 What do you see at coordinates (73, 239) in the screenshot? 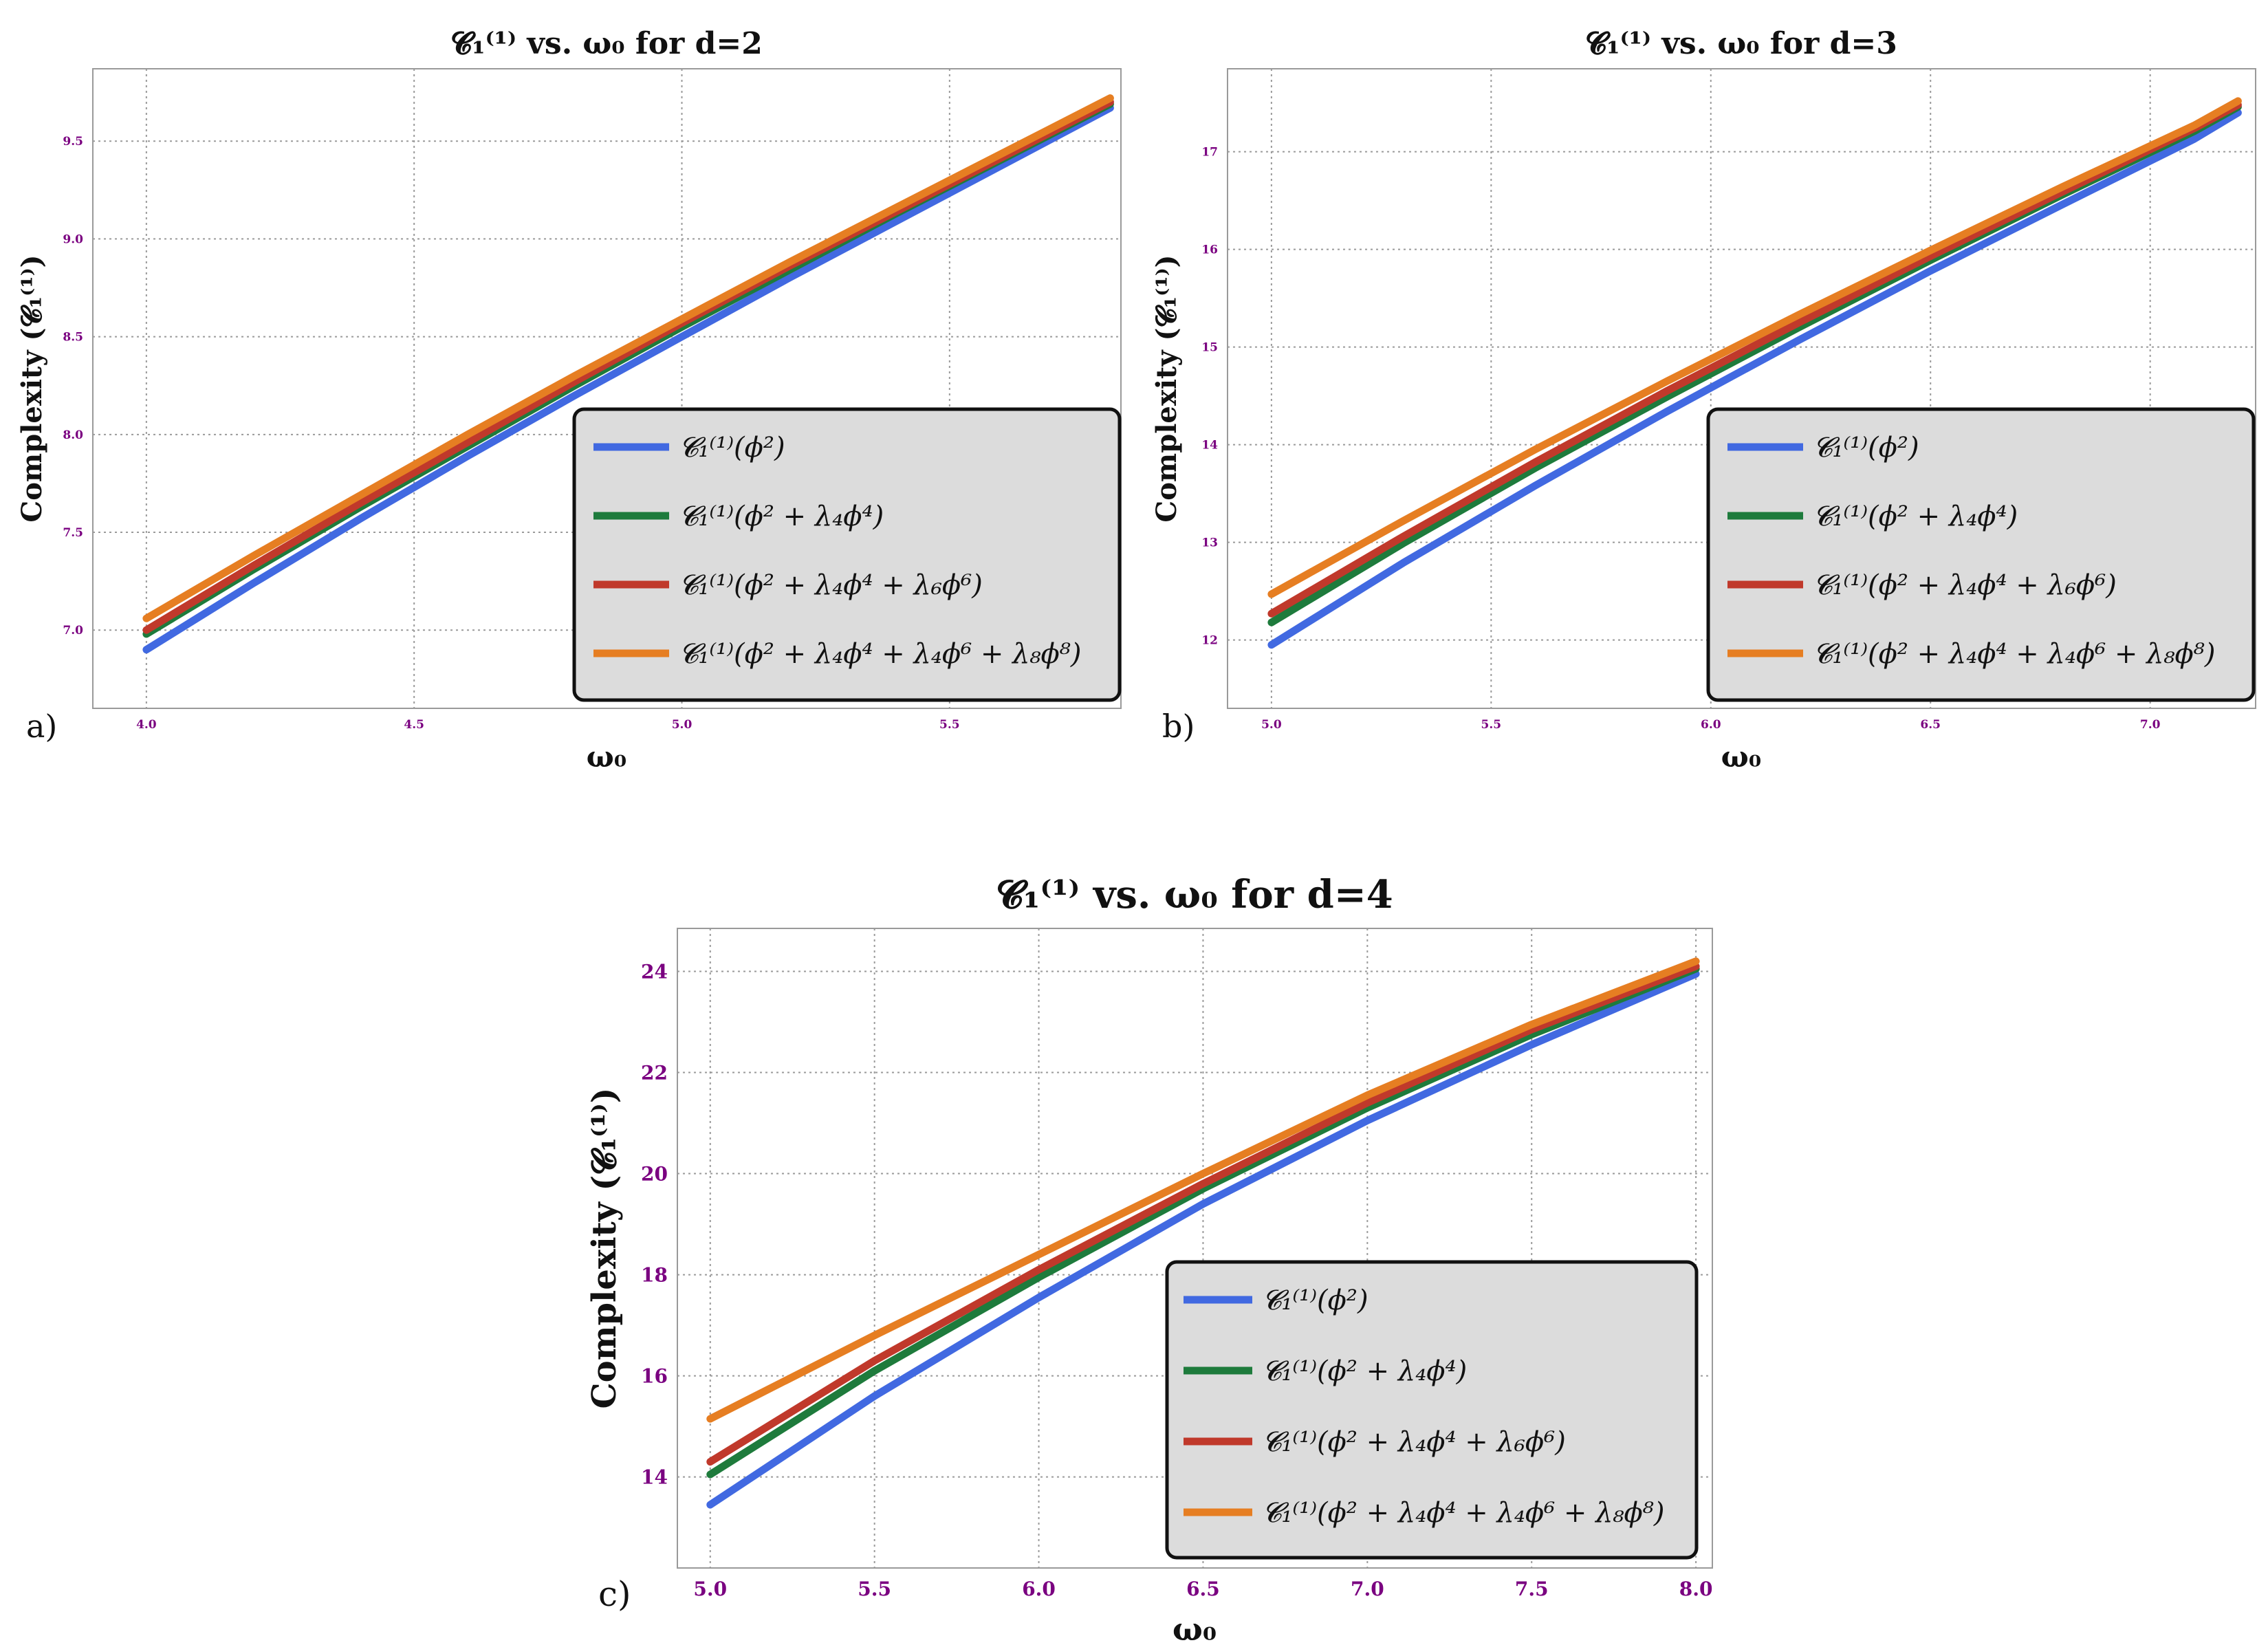
I see `y-tick-label: 9.0` at bounding box center [73, 239].